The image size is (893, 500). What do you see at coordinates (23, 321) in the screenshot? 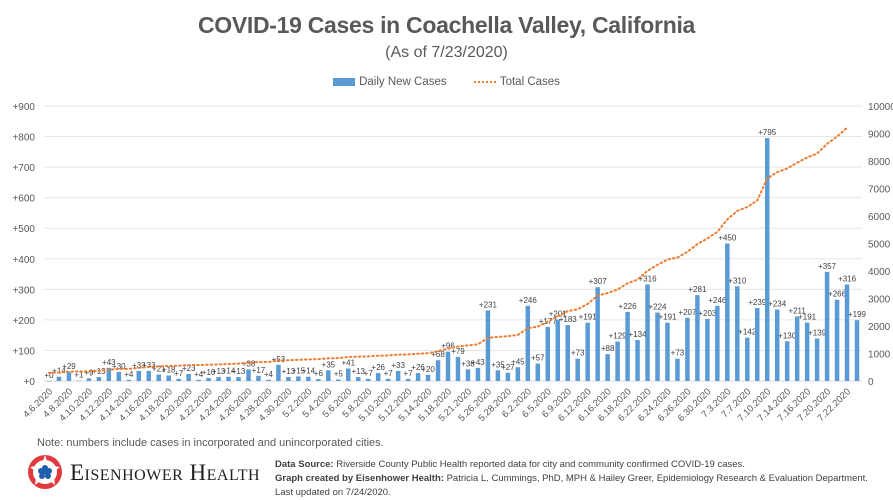
I see `left-axis-tick-label: +200` at bounding box center [23, 321].